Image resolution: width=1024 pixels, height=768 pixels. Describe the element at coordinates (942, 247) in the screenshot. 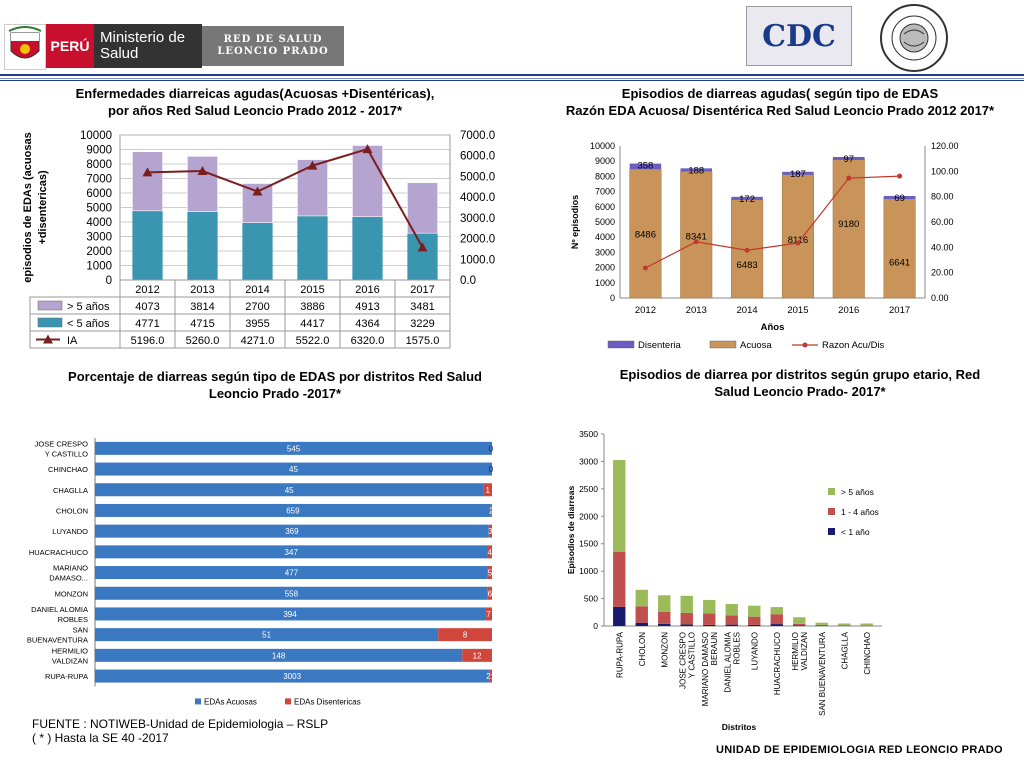

I see `chart2-y2-tick: 40.00` at that location.